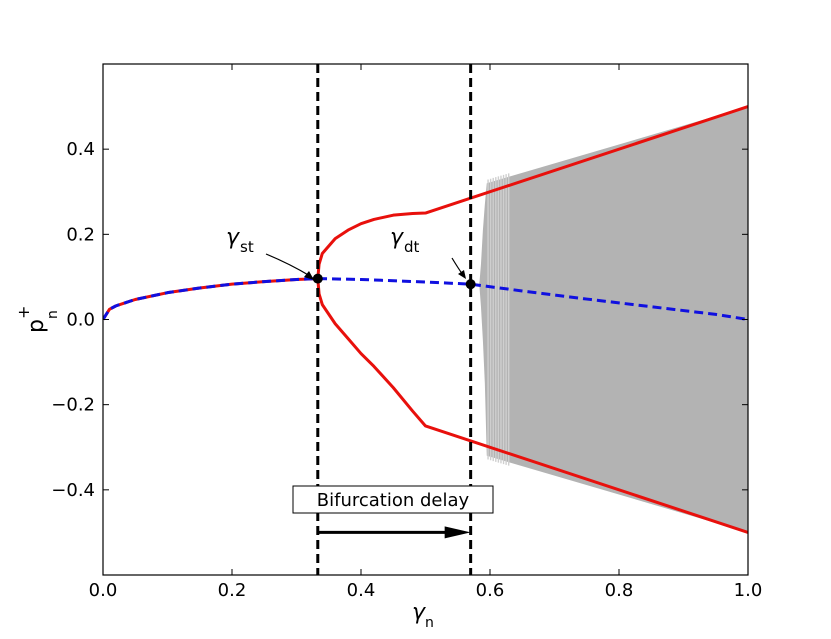  Describe the element at coordinates (233, 237) in the screenshot. I see `gamma-st-symbol: γ` at that location.